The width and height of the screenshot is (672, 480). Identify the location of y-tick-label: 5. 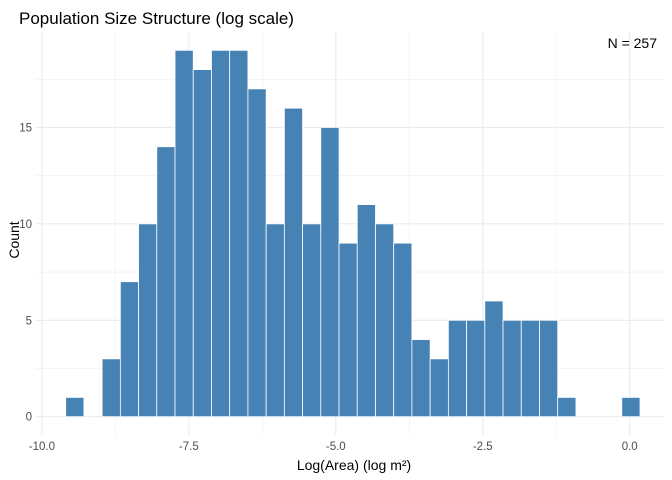
(29, 321).